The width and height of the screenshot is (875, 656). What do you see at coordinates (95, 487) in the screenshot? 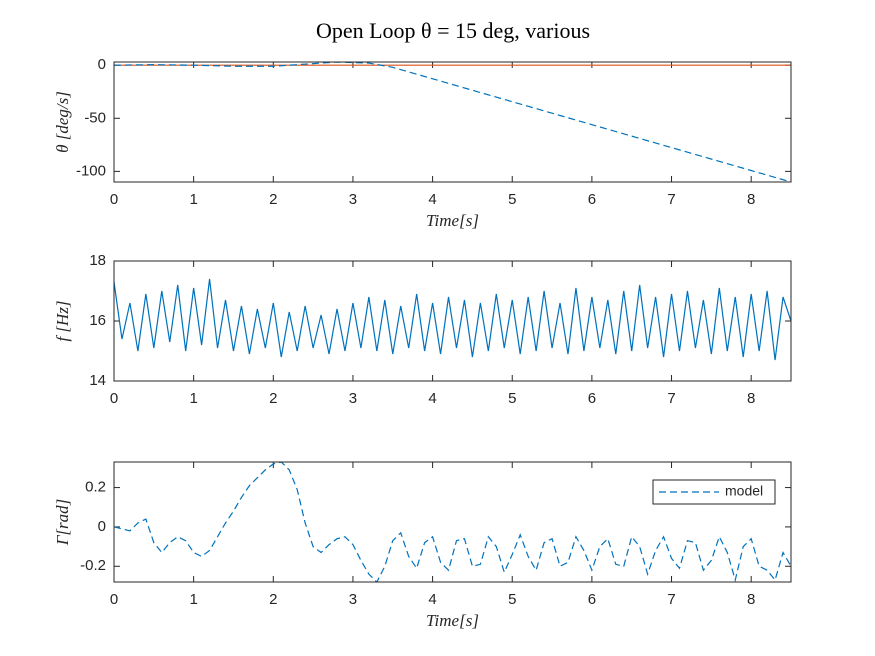
I see `y-tick-label: 0.2` at bounding box center [95, 487].